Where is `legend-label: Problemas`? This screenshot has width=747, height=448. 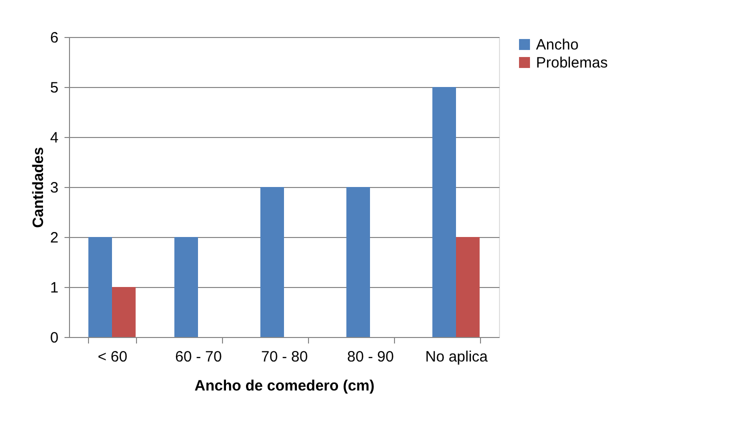 legend-label: Problemas is located at coordinates (572, 63).